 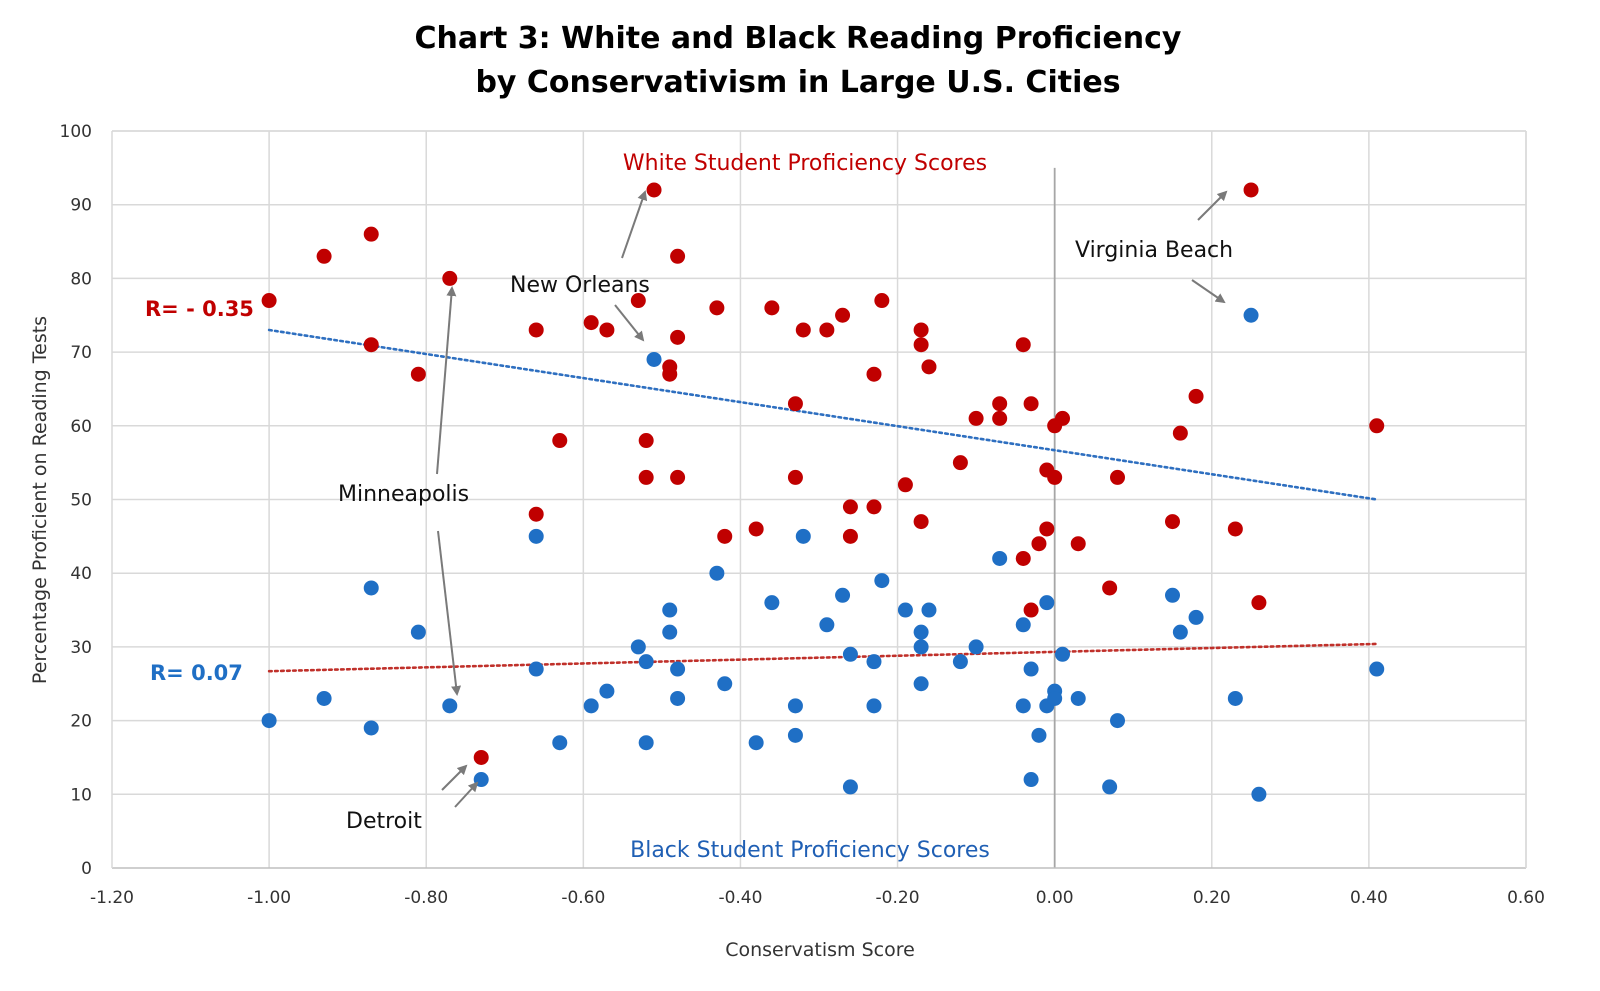 I want to click on r-black-label: R= 0.07, so click(x=196, y=673).